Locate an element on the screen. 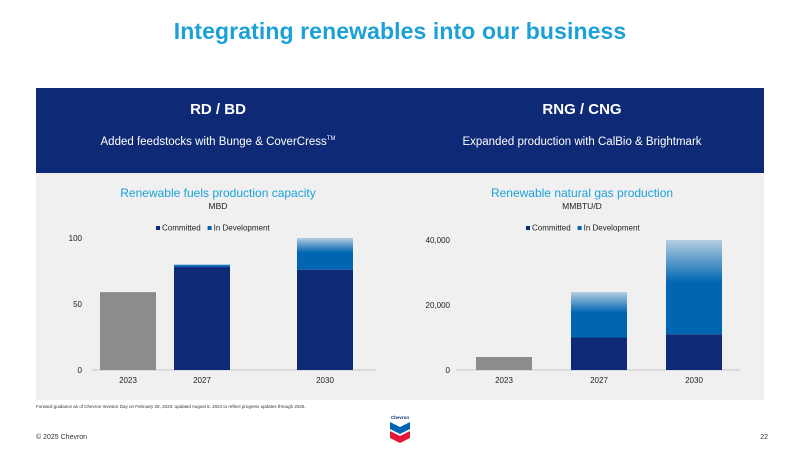 The height and width of the screenshot is (450, 800). y-tick-label: 100 is located at coordinates (76, 238).